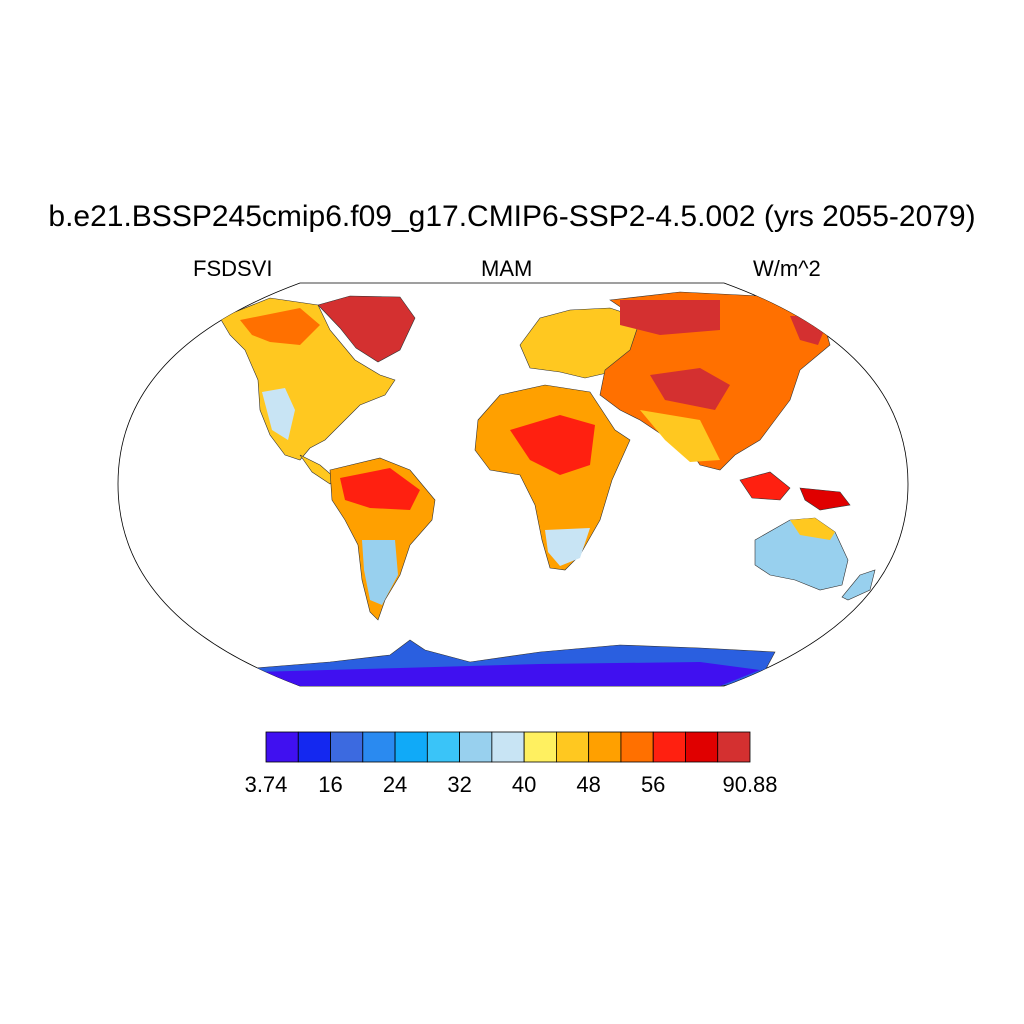  What do you see at coordinates (330, 784) in the screenshot?
I see `colorbar-tick-label: 16` at bounding box center [330, 784].